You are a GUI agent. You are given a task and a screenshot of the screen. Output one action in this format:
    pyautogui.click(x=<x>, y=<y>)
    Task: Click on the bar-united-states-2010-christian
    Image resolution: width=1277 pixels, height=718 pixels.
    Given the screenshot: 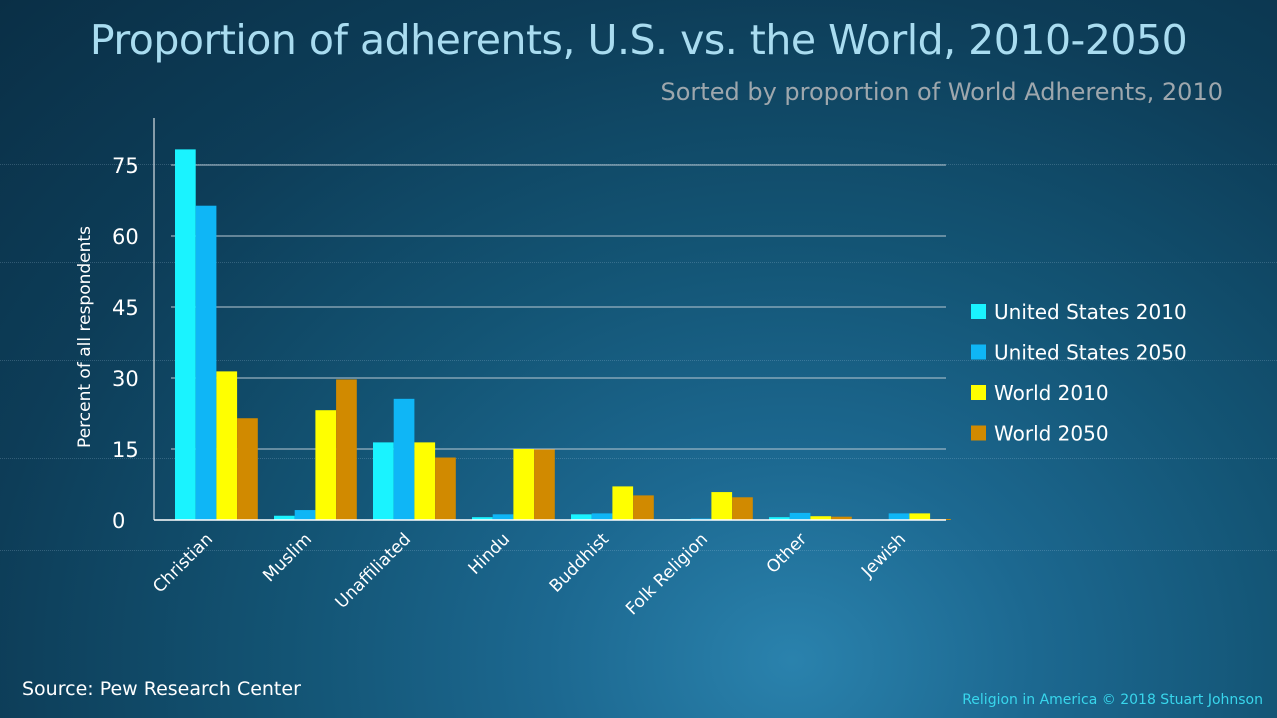 What is the action you would take?
    pyautogui.click(x=185, y=334)
    